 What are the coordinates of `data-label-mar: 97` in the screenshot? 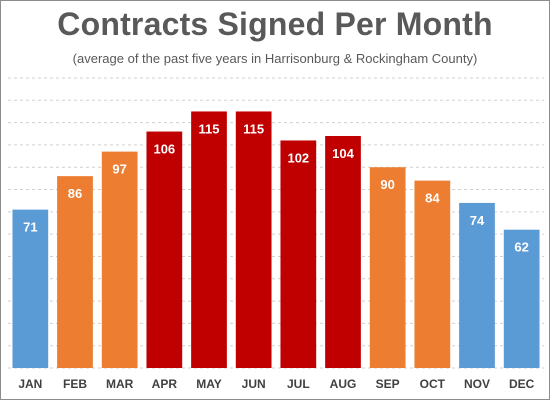 It's located at (119, 169).